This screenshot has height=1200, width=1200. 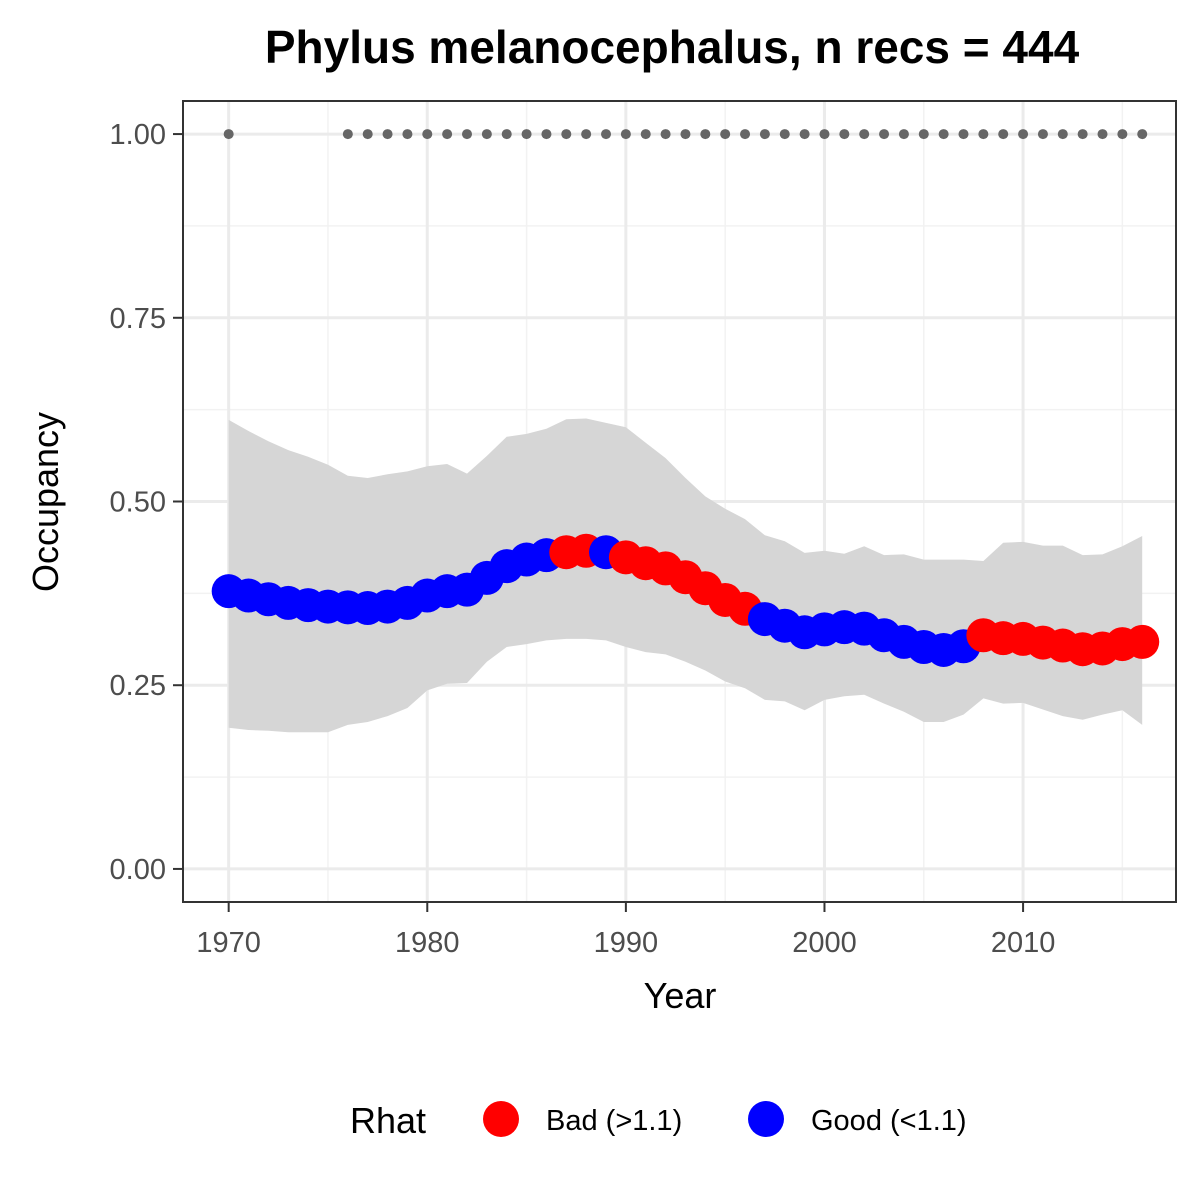 What do you see at coordinates (138, 135) in the screenshot?
I see `y-tick-label: 1.00` at bounding box center [138, 135].